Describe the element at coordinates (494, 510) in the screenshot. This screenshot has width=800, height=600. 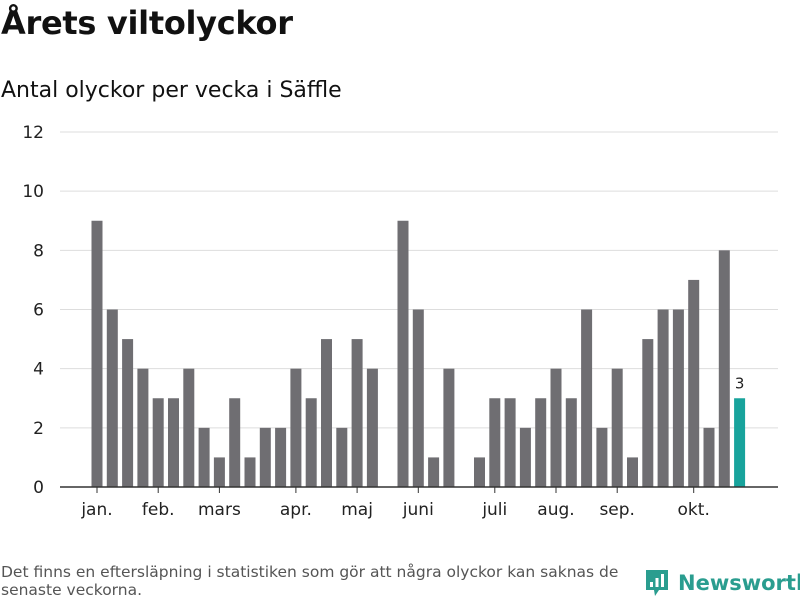
I see `x-tick-label: juli` at that location.